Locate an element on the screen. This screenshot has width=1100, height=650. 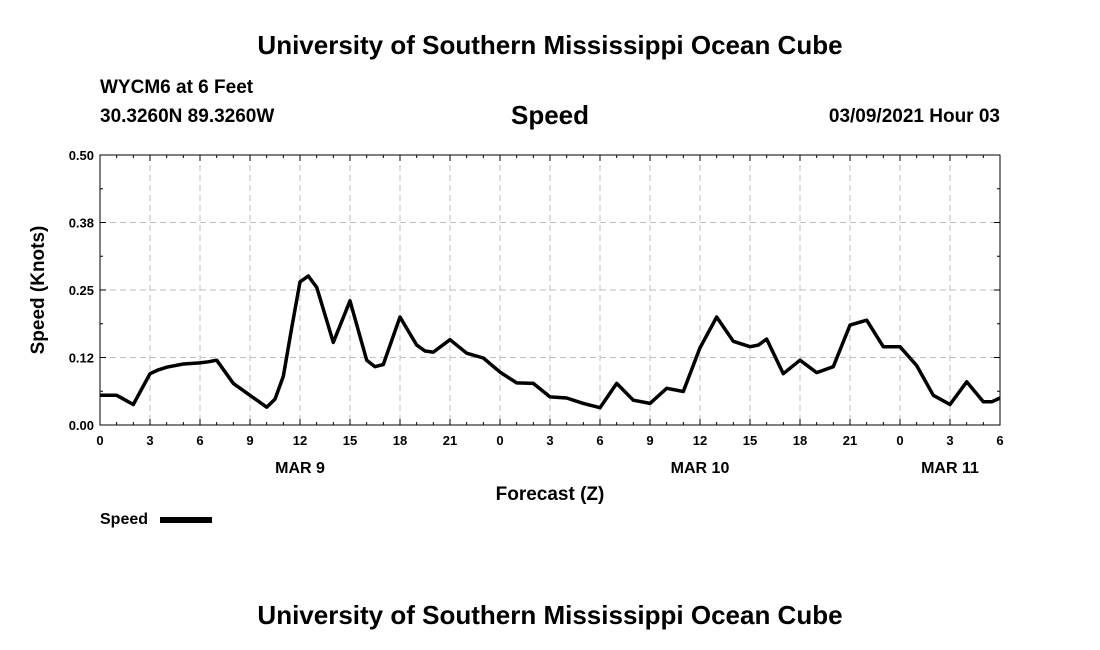
date-label: MAR 9 is located at coordinates (300, 468).